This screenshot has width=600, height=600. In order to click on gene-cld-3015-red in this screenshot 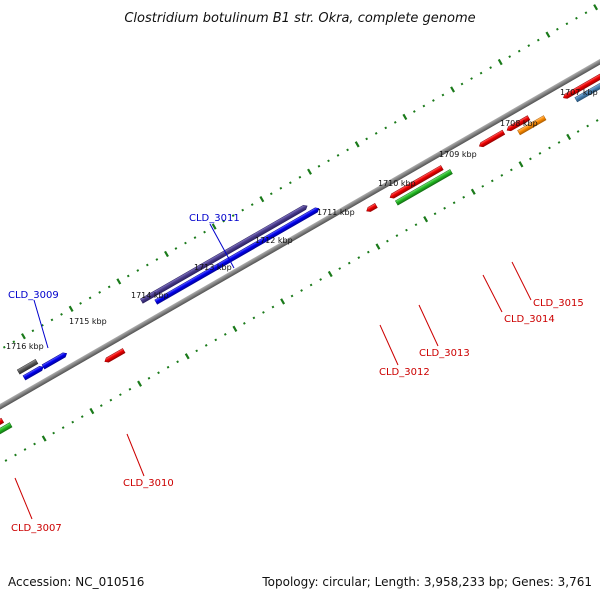, I will do `click(518, 124)`.